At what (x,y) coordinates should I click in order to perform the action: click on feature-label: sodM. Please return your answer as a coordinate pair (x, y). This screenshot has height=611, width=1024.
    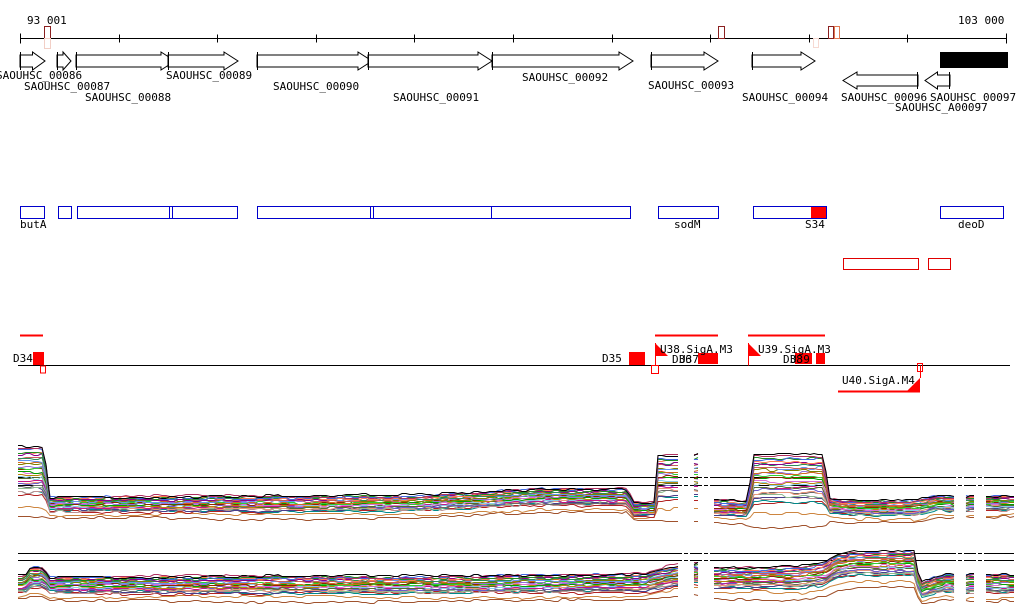
    Looking at the image, I should click on (687, 224).